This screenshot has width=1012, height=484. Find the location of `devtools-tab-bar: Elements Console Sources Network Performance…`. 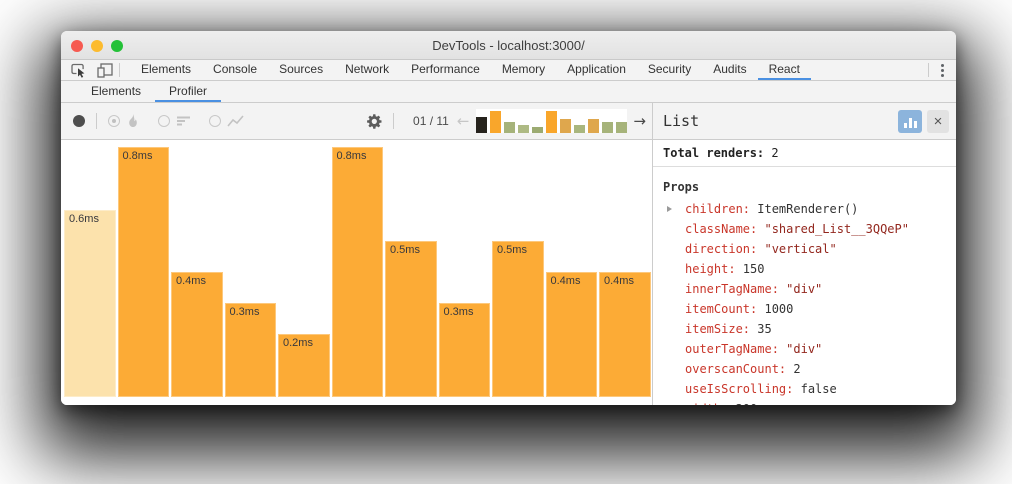

devtools-tab-bar: Elements Console Sources Network Performance… is located at coordinates (508, 70).